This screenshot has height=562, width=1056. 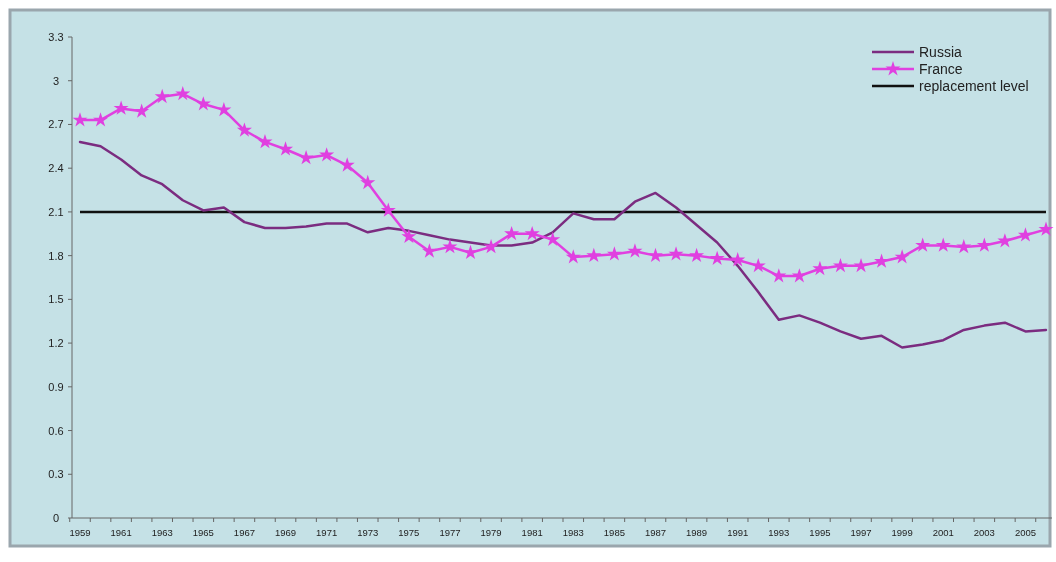 What do you see at coordinates (614, 532) in the screenshot?
I see `x-tick-label: 1985` at bounding box center [614, 532].